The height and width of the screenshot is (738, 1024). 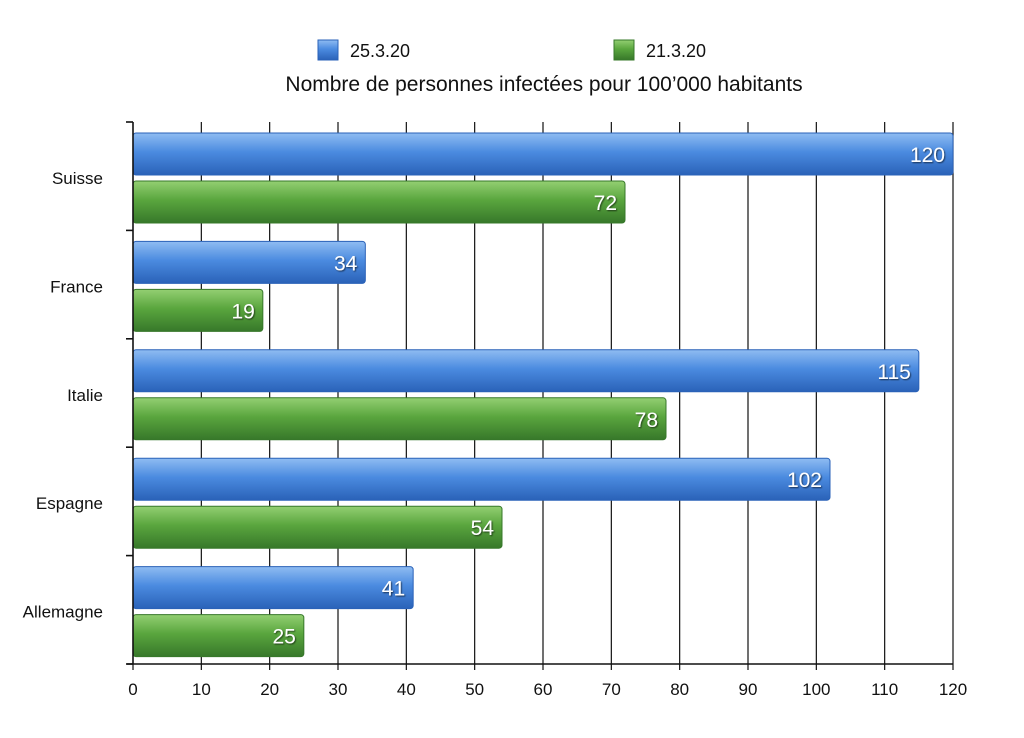 I want to click on data-label: 41, so click(x=393, y=589).